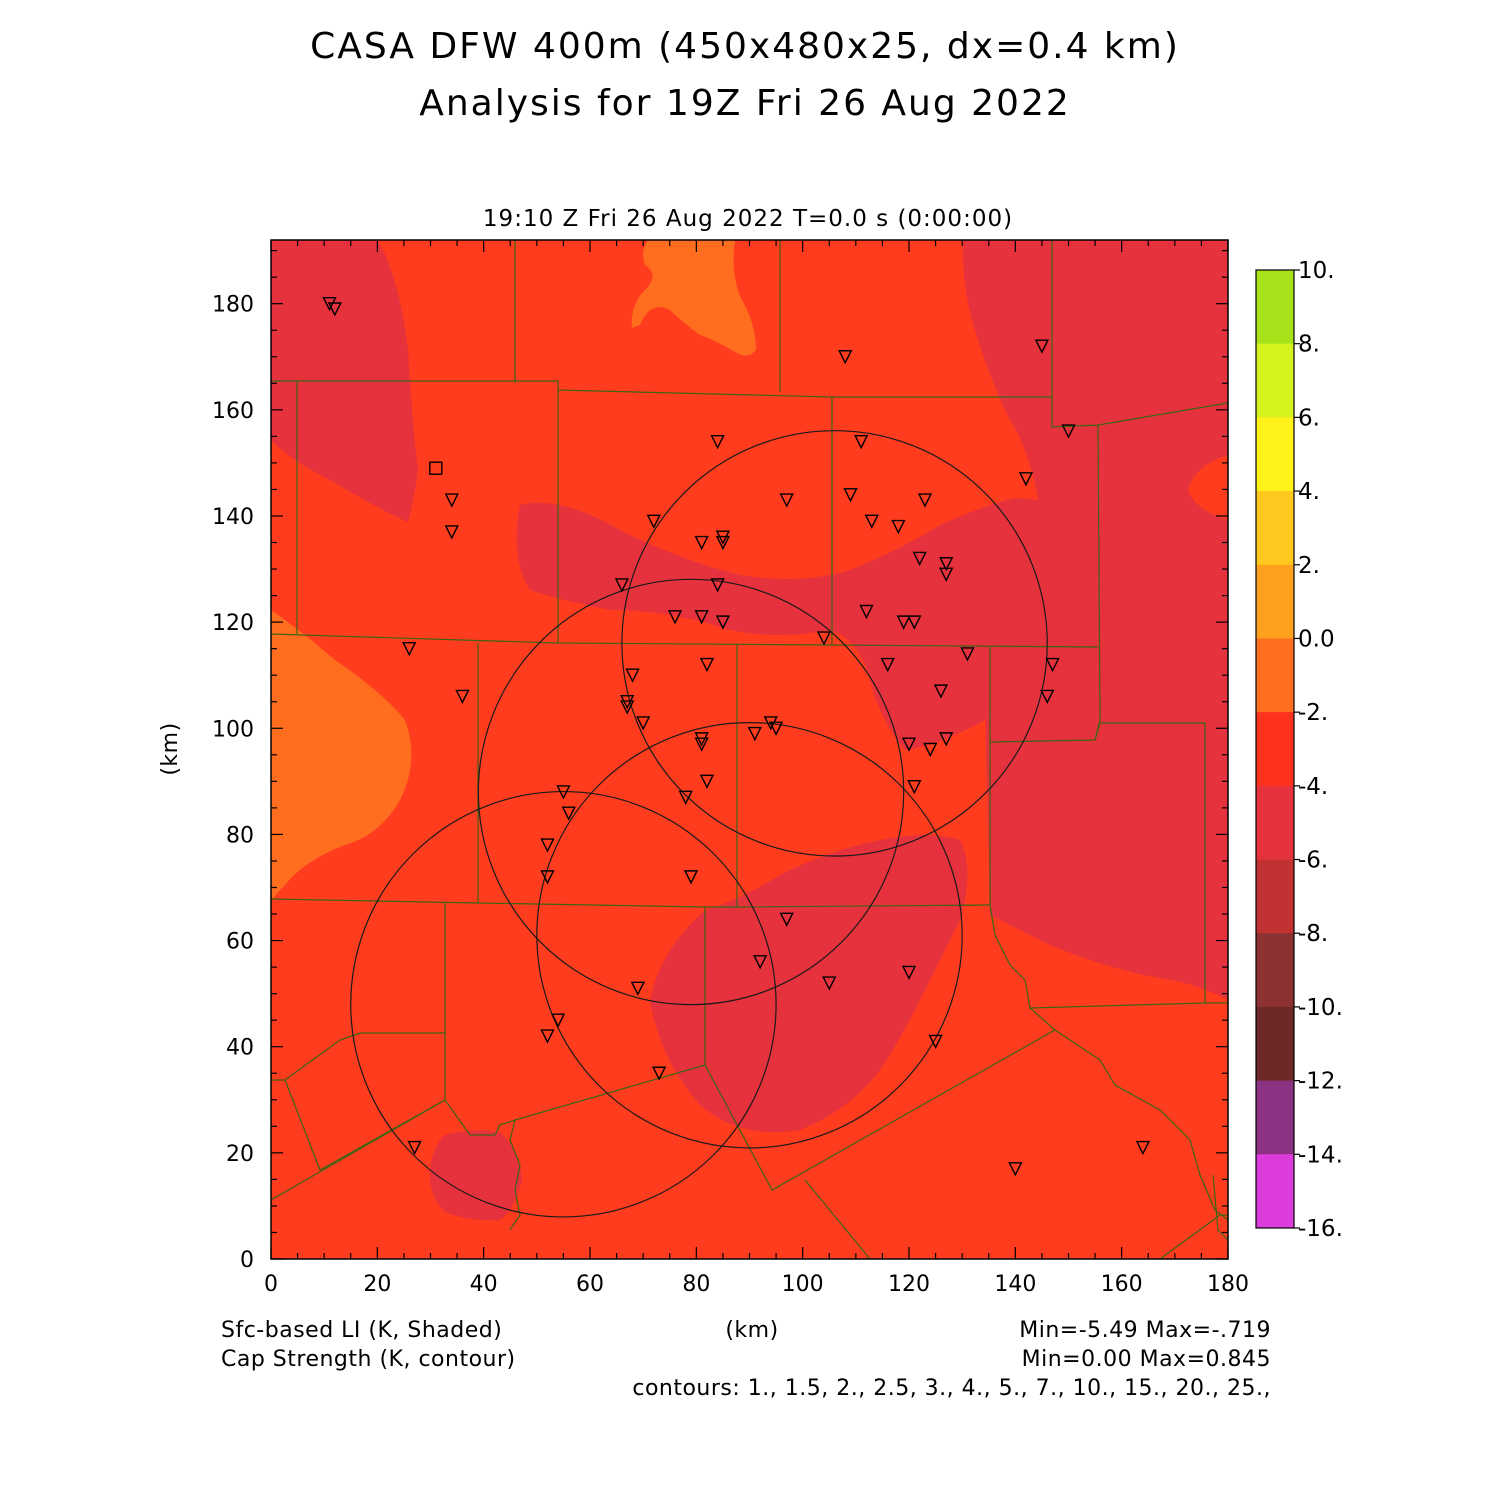  What do you see at coordinates (909, 1284) in the screenshot?
I see `x-tick-label: 120` at bounding box center [909, 1284].